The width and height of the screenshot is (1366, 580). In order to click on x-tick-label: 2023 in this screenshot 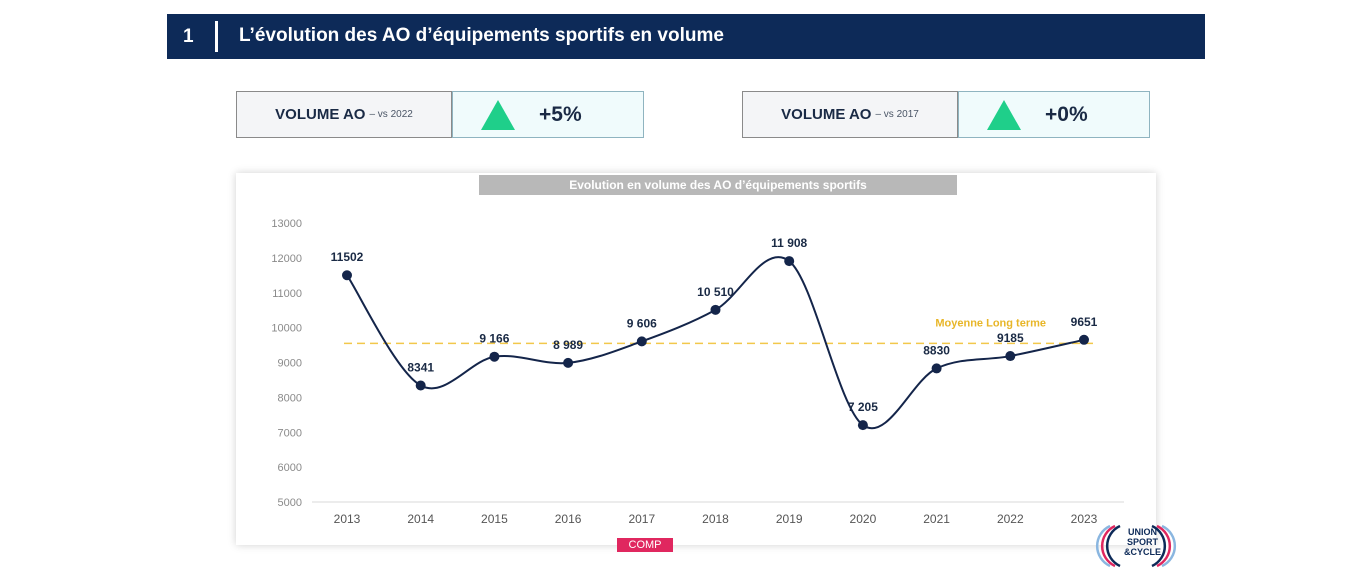, I will do `click(1084, 519)`.